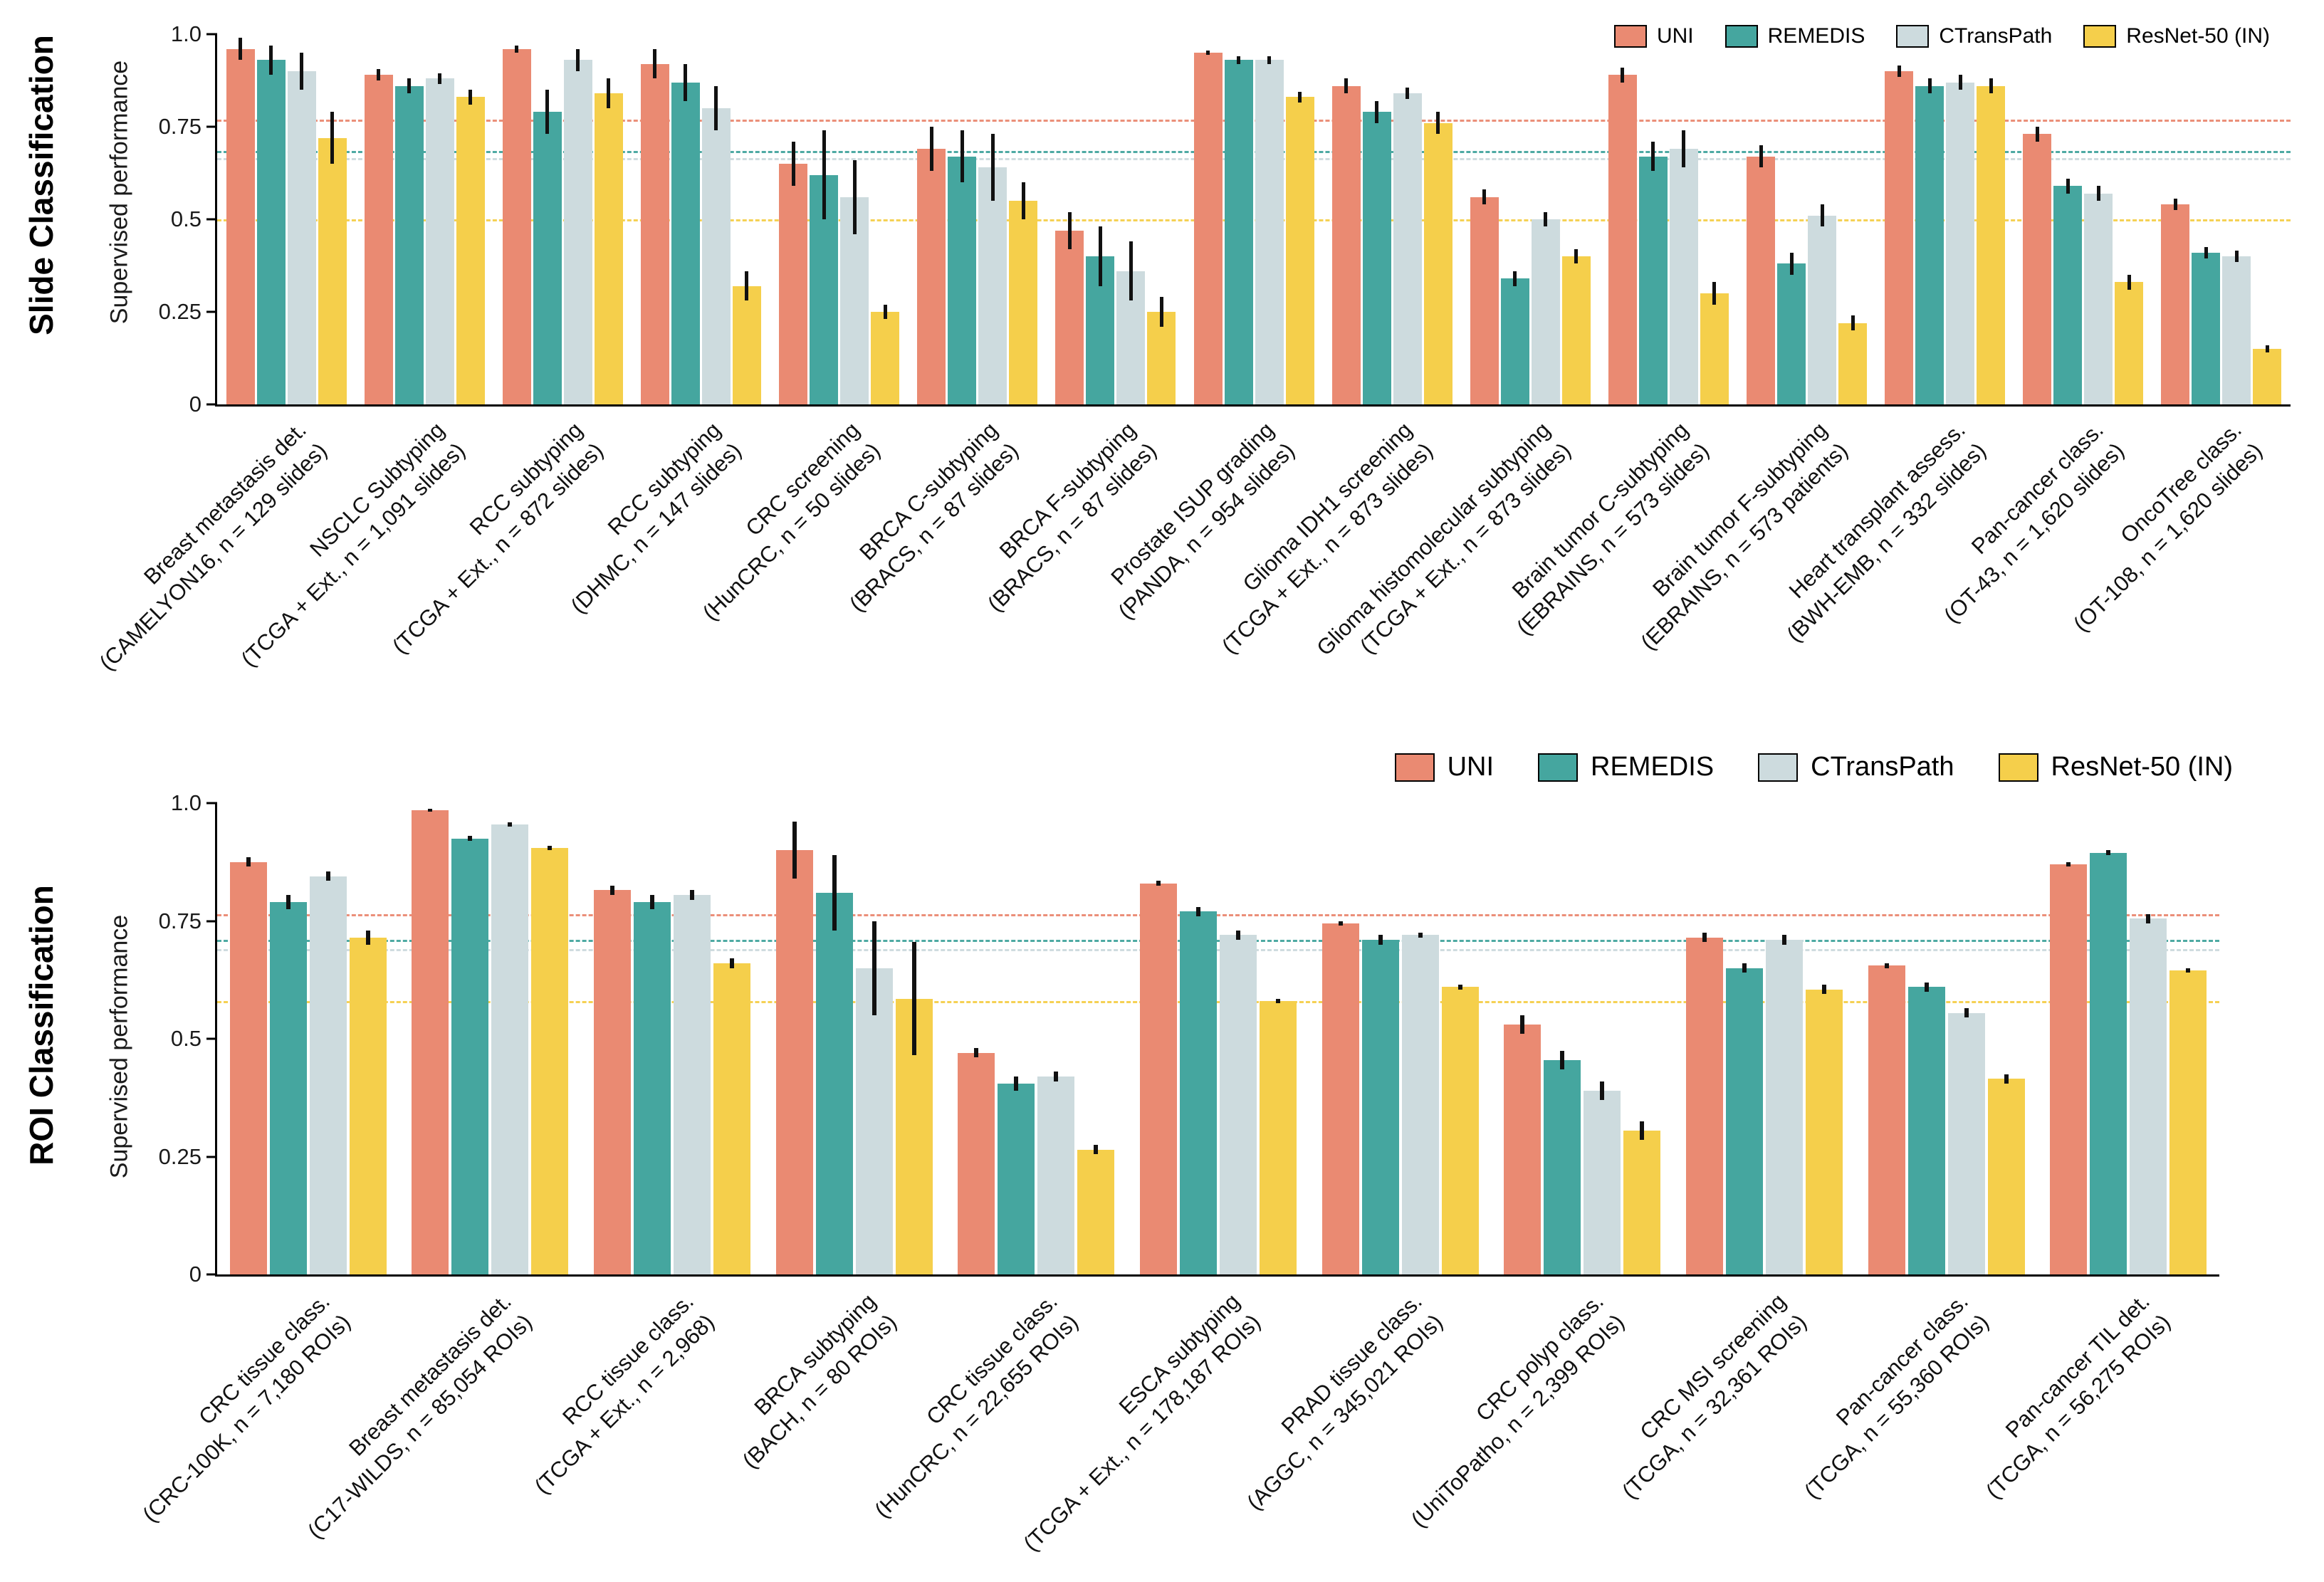 The image size is (2324, 1582). I want to click on baseline-uni, so click(1254, 121).